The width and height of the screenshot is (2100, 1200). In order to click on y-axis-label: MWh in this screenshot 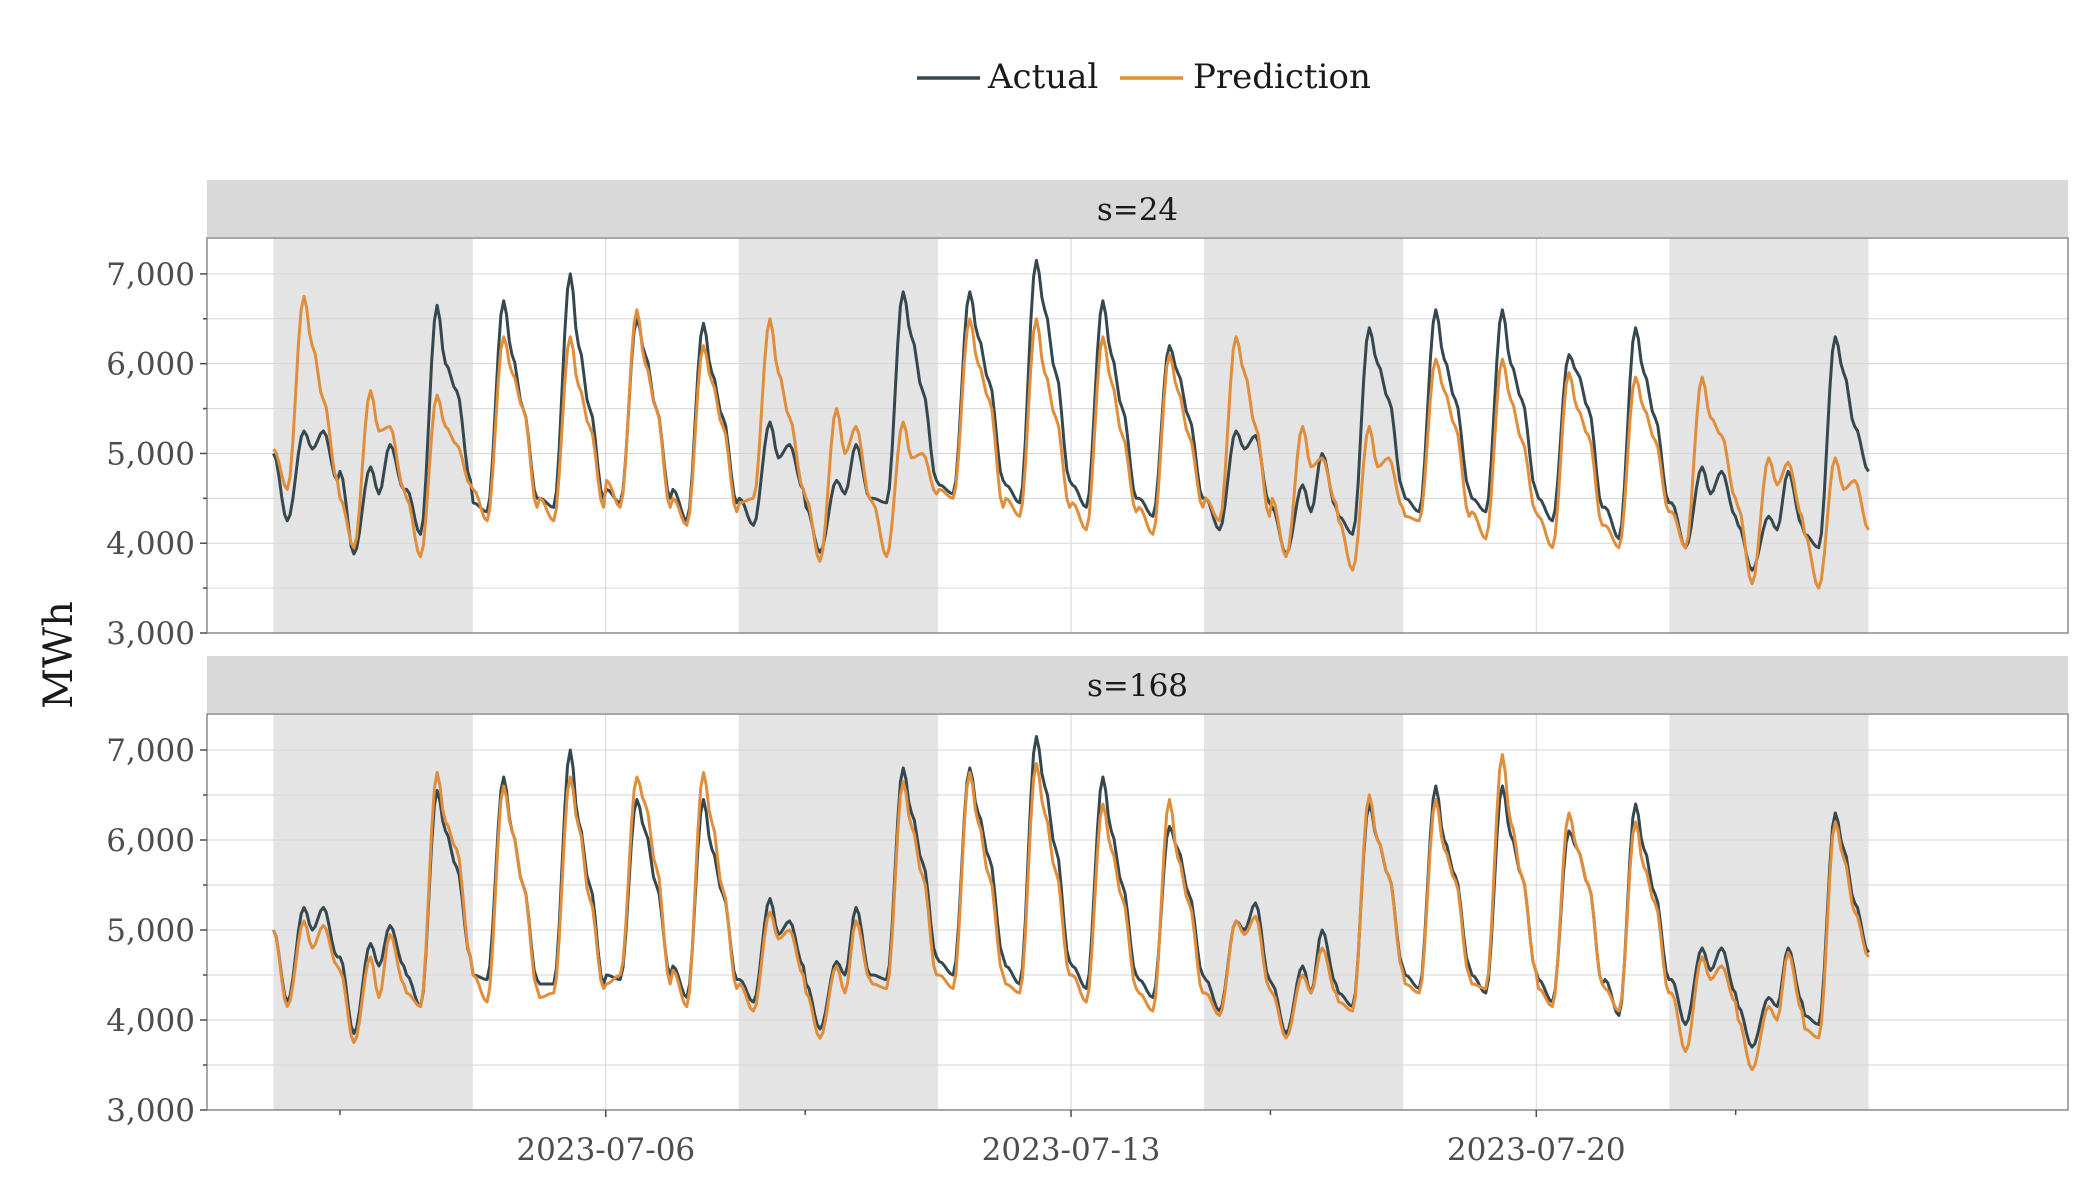, I will do `click(59, 655)`.